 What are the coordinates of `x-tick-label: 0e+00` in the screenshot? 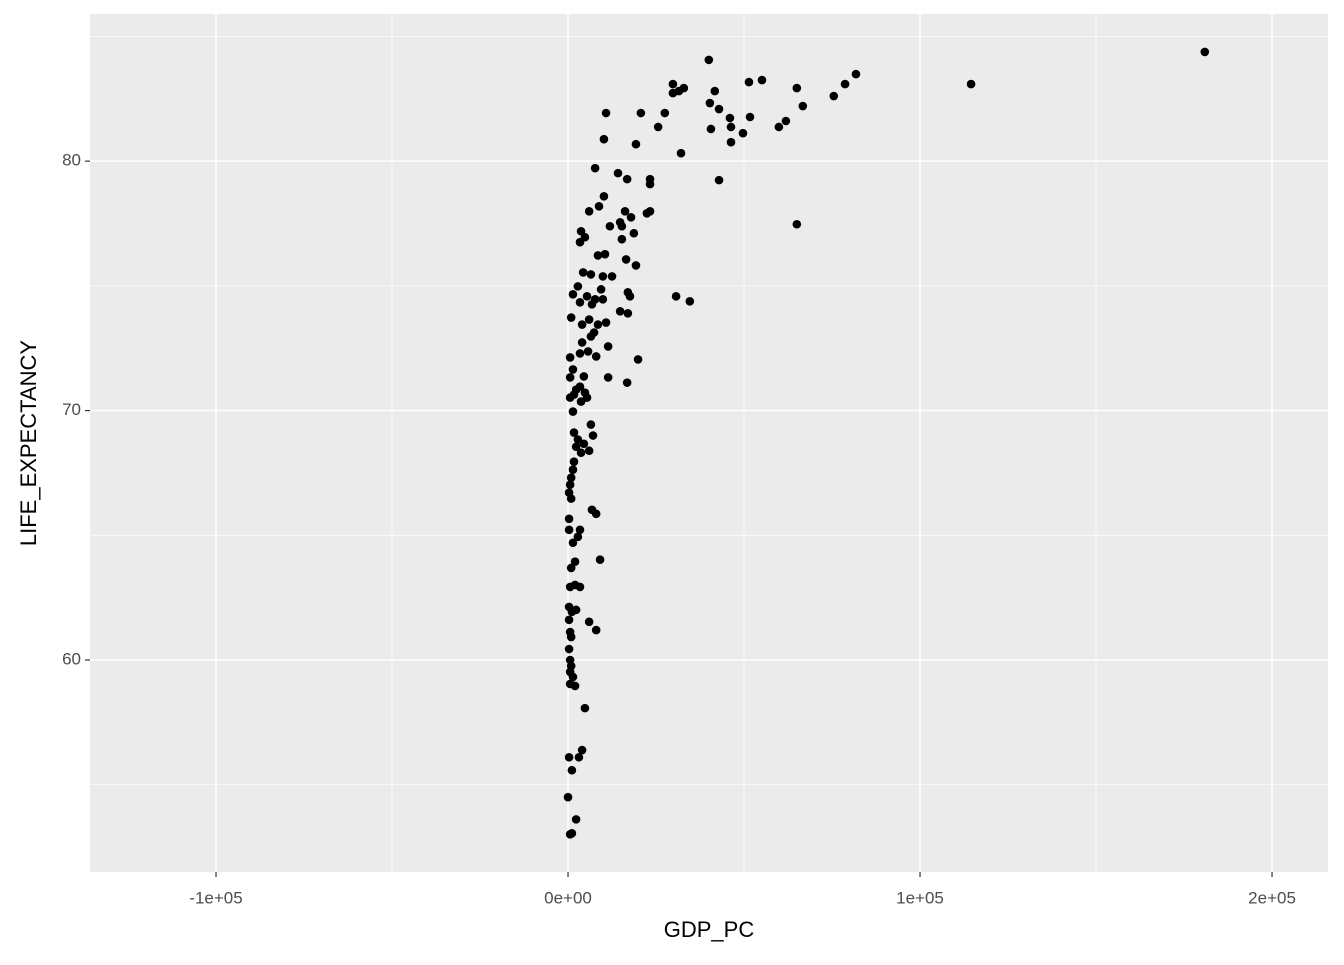 It's located at (568, 897).